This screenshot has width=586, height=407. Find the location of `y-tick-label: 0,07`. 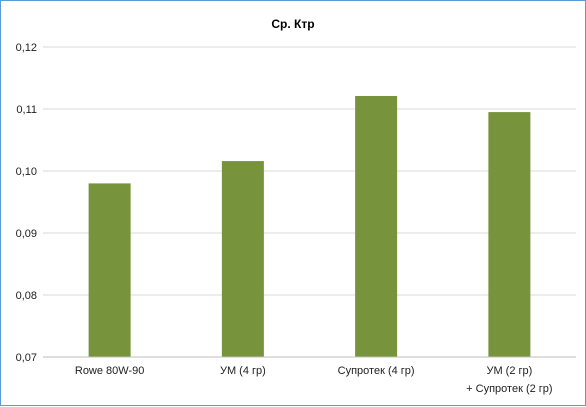

y-tick-label: 0,07 is located at coordinates (26, 358).